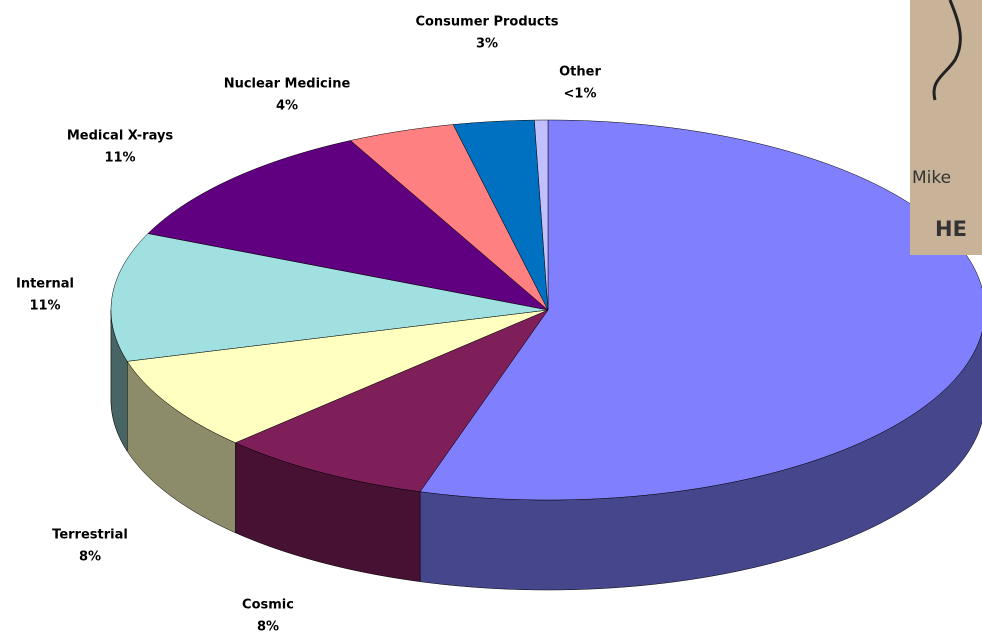  I want to click on photo: Mike HE, so click(946, 127).